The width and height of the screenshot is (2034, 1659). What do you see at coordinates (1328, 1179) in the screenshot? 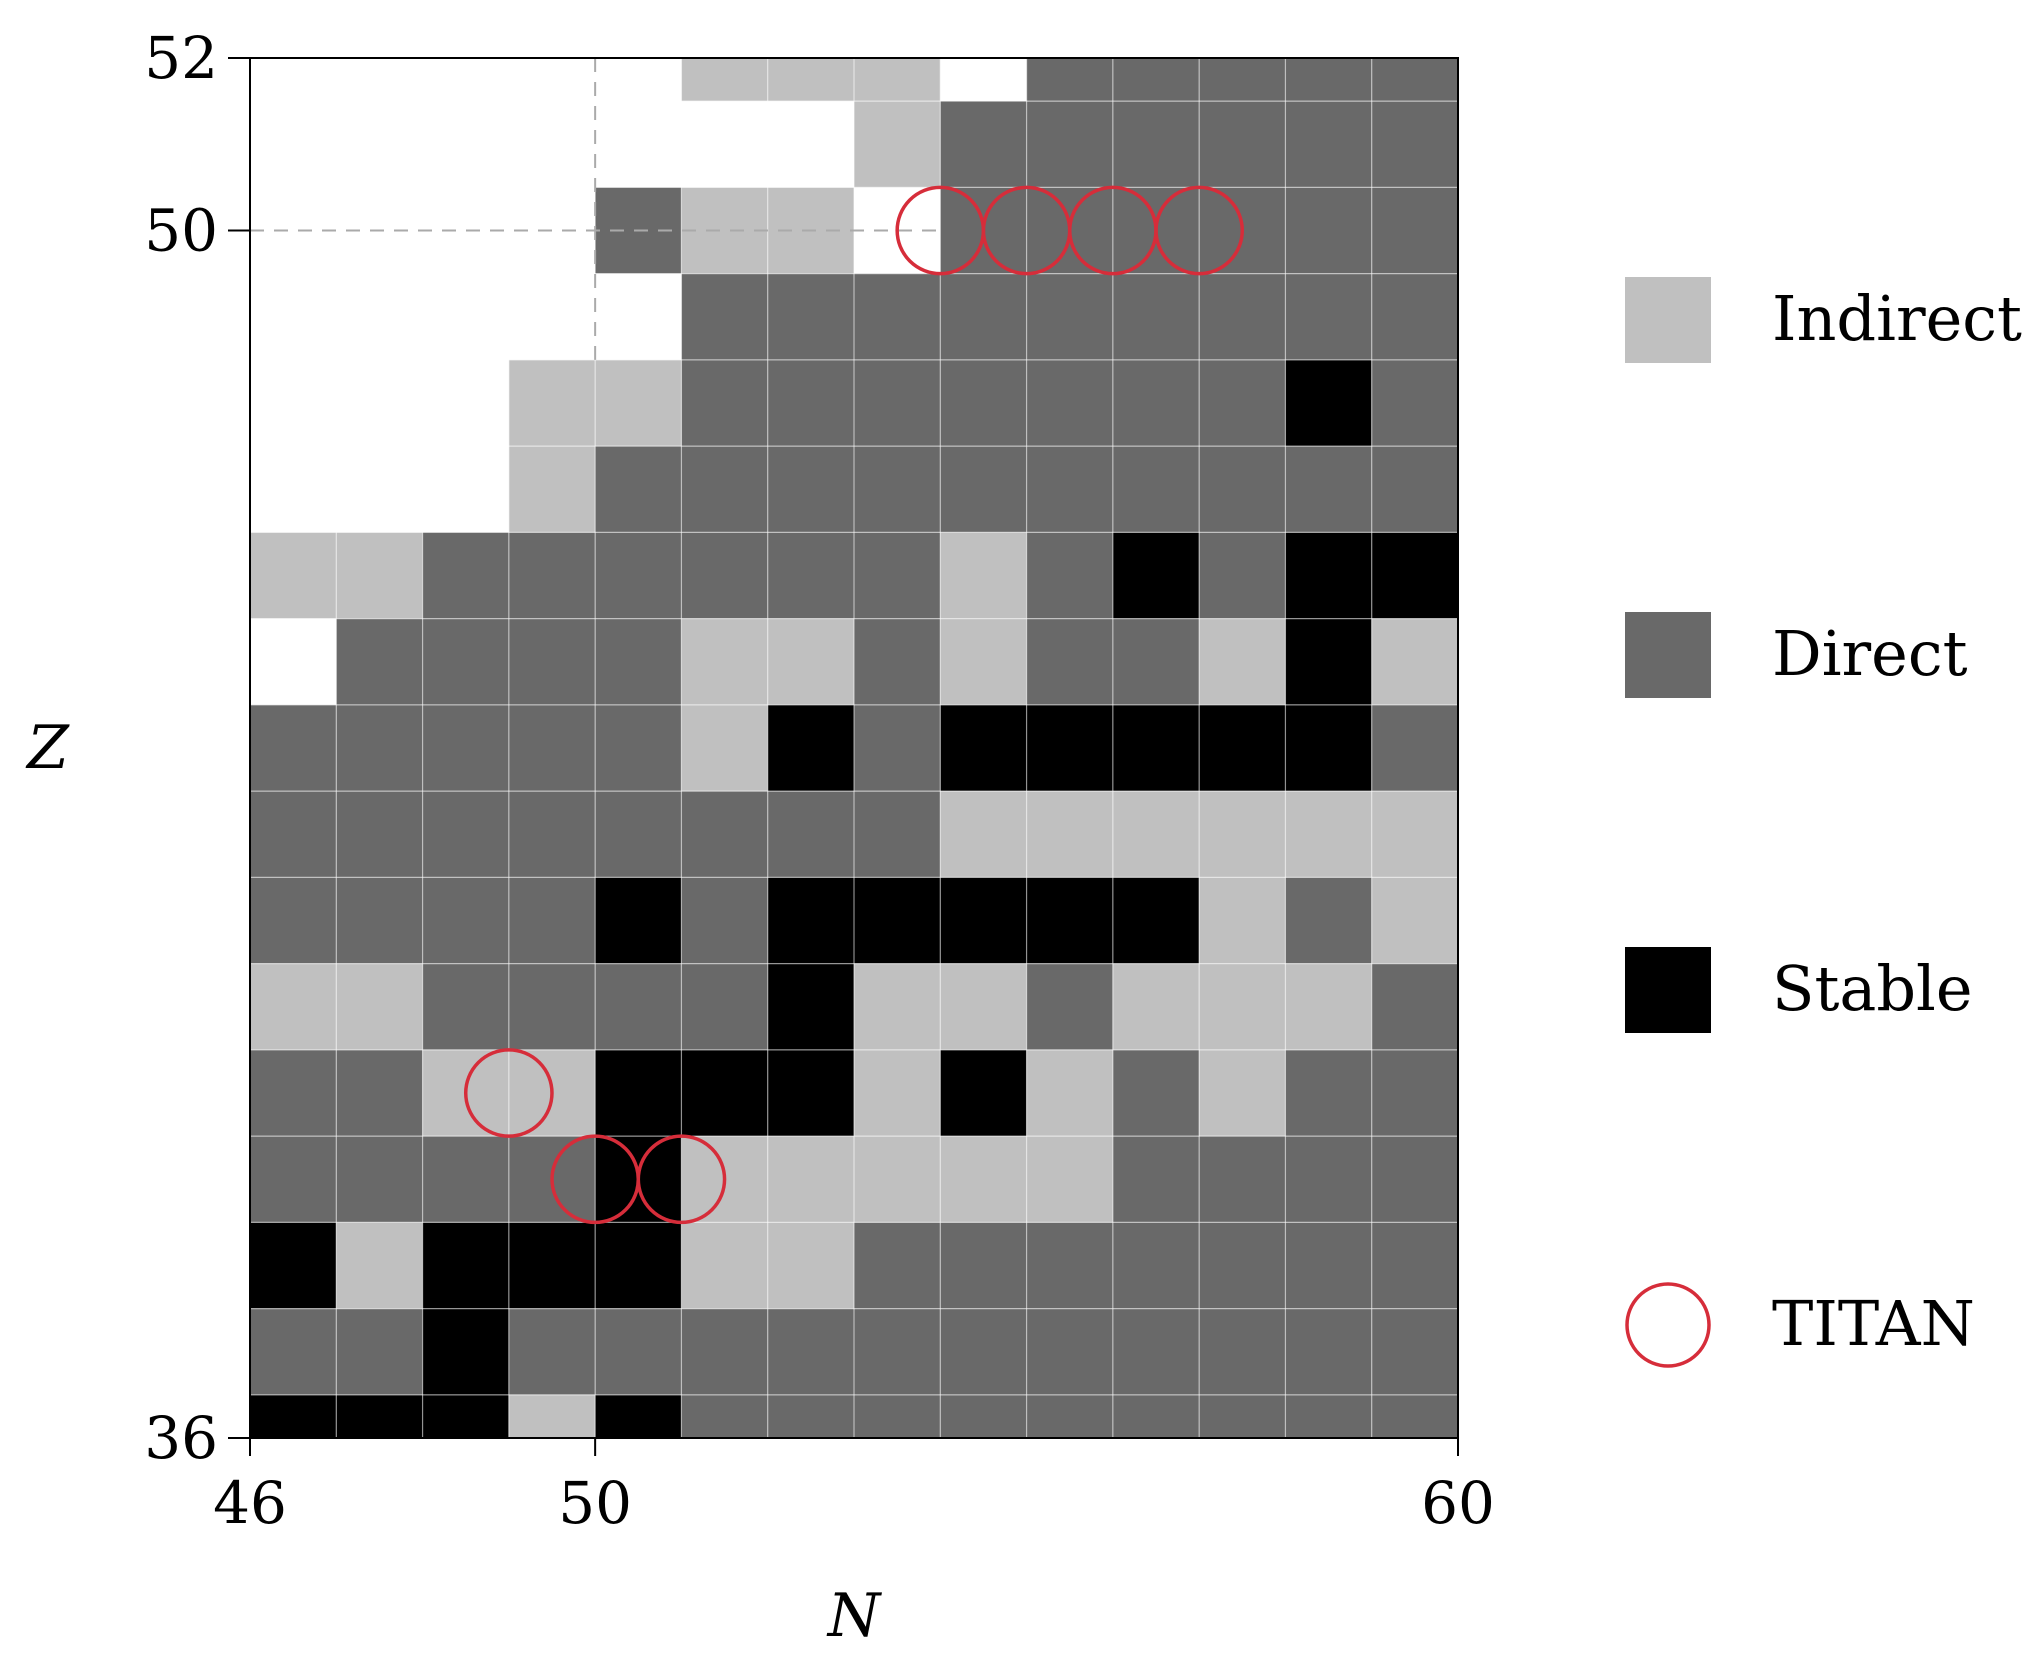
I see `cell-D-n58.5-z39` at bounding box center [1328, 1179].